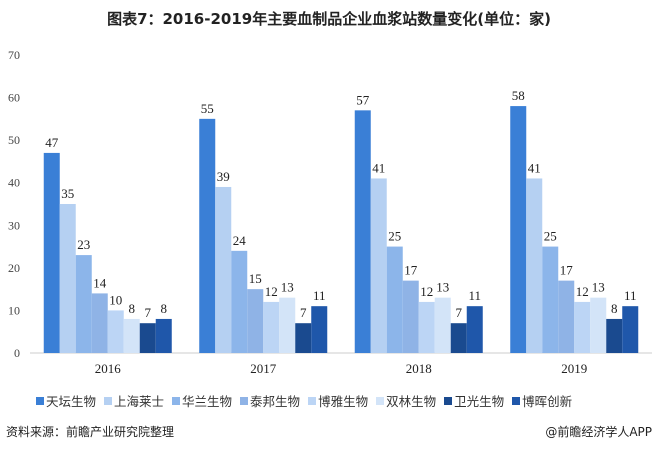  What do you see at coordinates (90, 432) in the screenshot?
I see `source-note: 资料来源：前瞻产业研究院整理` at bounding box center [90, 432].